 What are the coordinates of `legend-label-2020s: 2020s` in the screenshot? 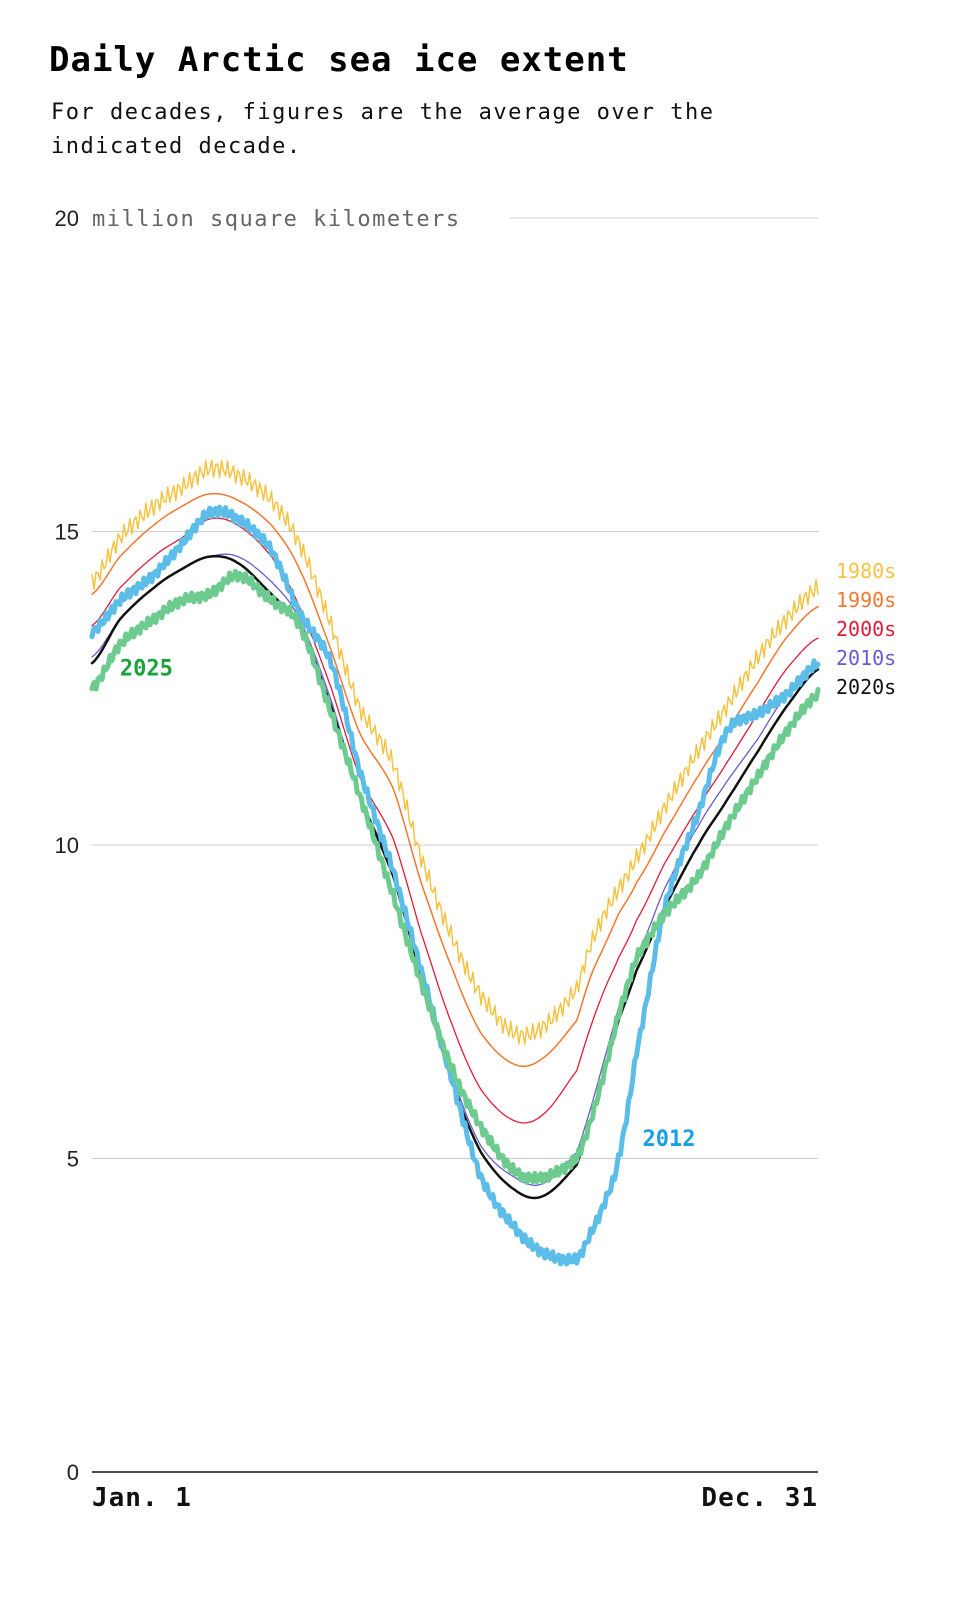 It's located at (866, 687).